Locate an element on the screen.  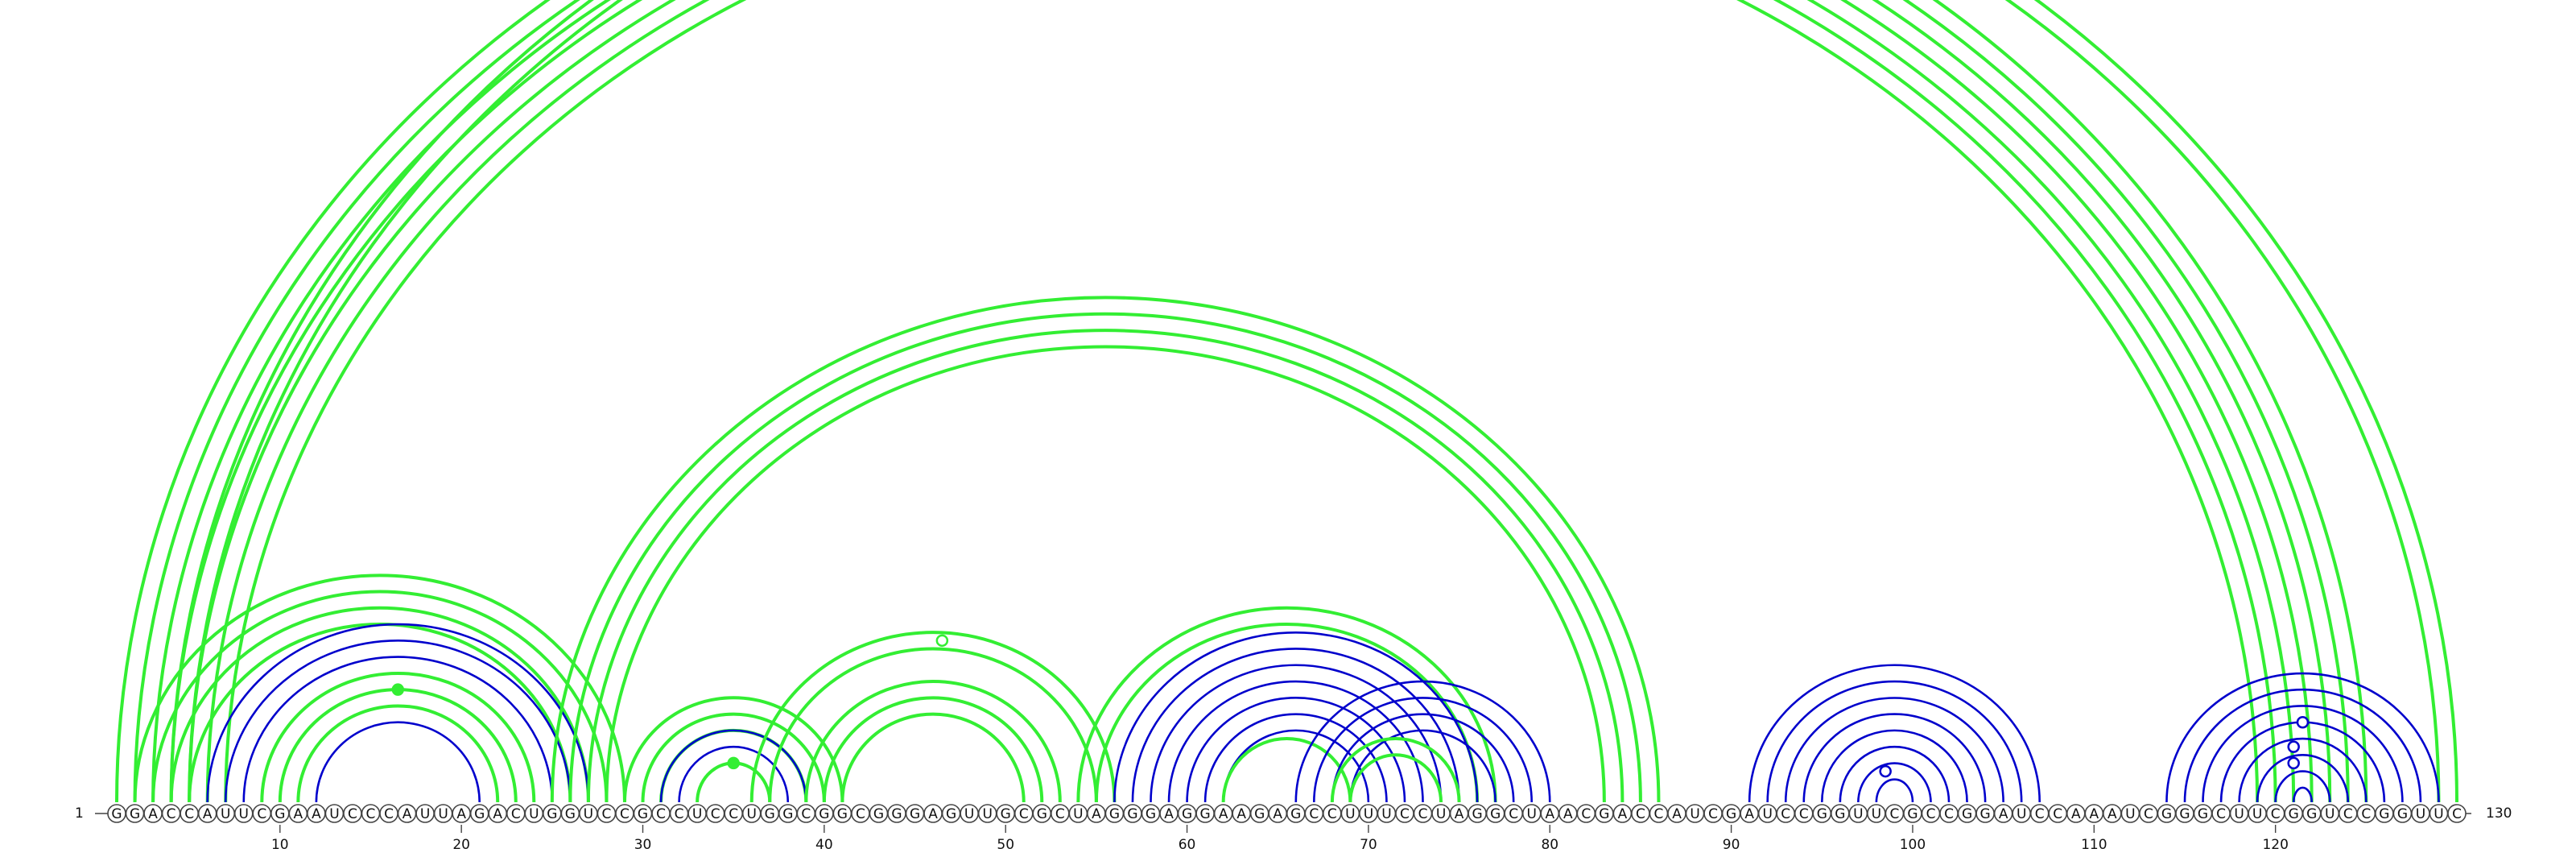
ticks-layer: 10 20 30 40 50 60 70 80 90 100 110 120 is located at coordinates (1280, 839).